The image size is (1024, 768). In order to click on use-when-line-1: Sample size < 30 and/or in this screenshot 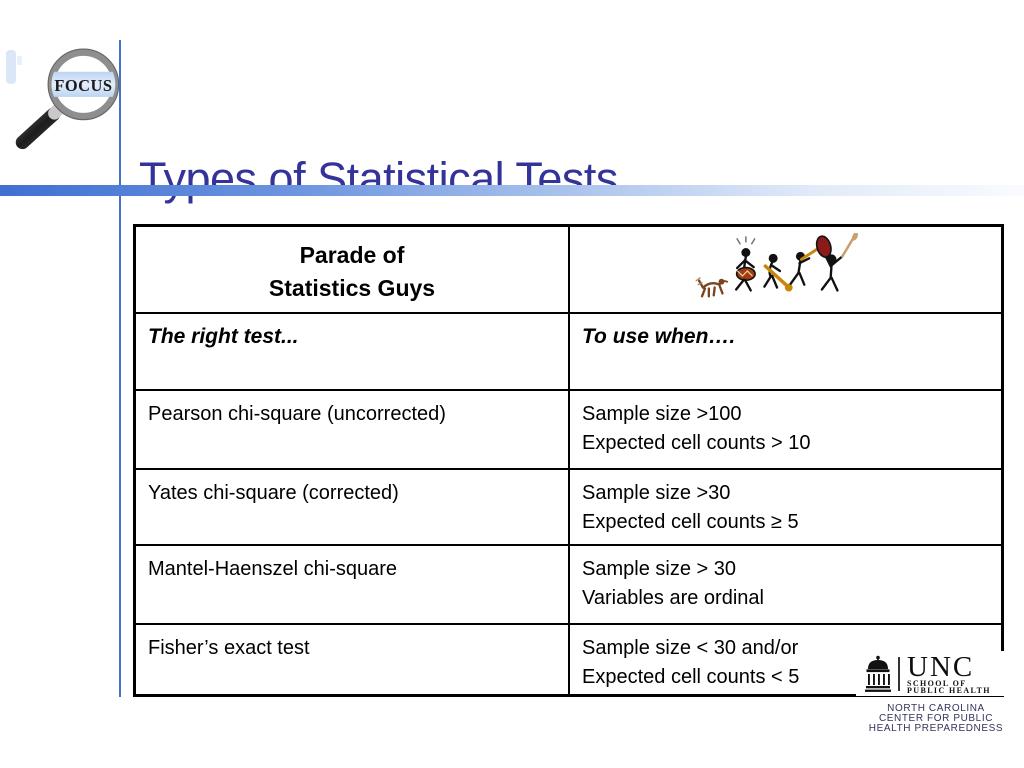, I will do `click(690, 648)`.